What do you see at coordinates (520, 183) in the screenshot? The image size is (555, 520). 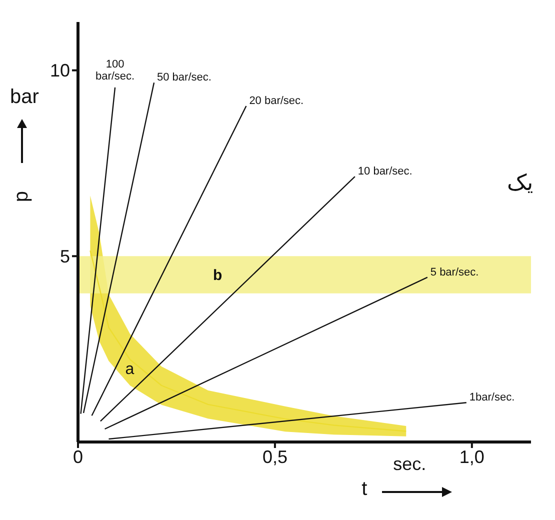 I see `annotation: یک` at bounding box center [520, 183].